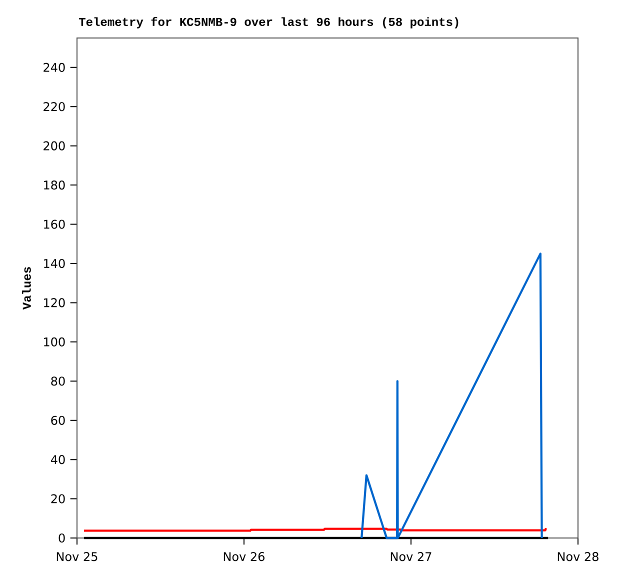 This screenshot has width=618, height=579. I want to click on y-tick-label: 160, so click(54, 224).